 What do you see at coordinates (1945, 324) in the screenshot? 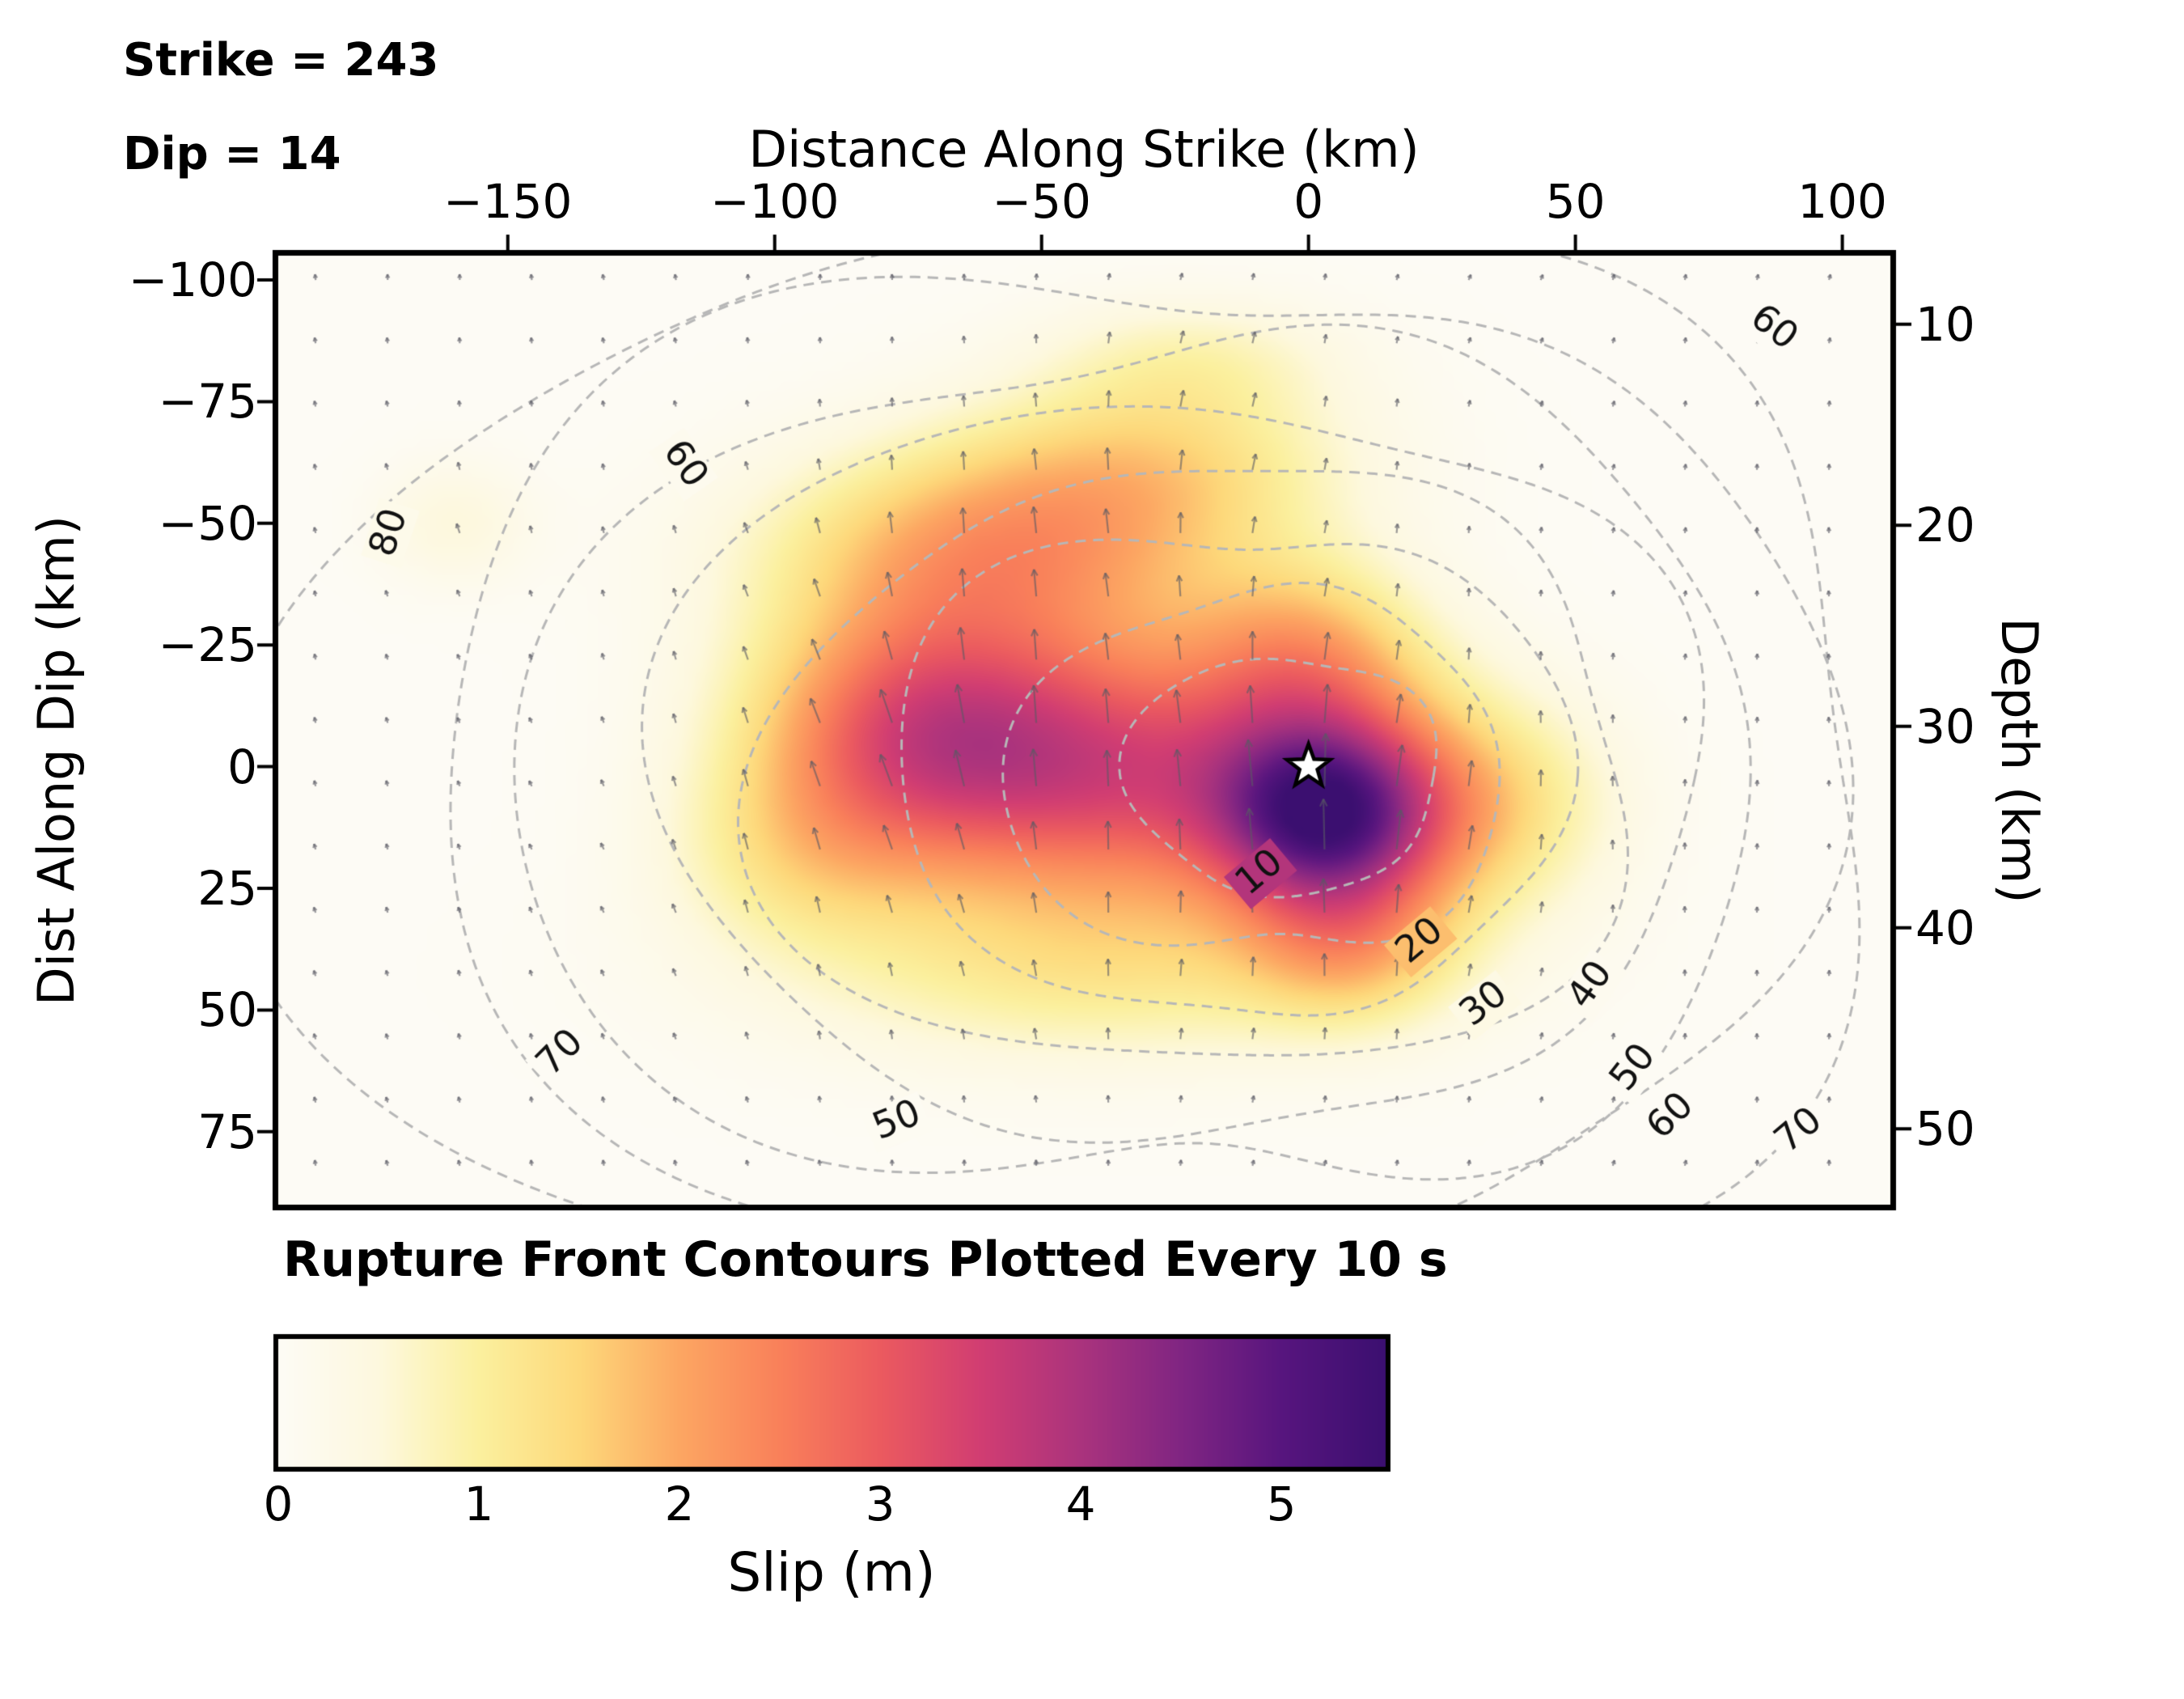
I see `depth-tick-label: 10` at bounding box center [1945, 324].